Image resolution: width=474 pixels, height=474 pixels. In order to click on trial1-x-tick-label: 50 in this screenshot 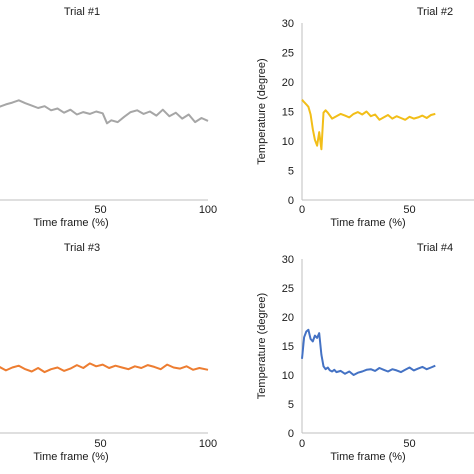, I will do `click(100, 210)`.